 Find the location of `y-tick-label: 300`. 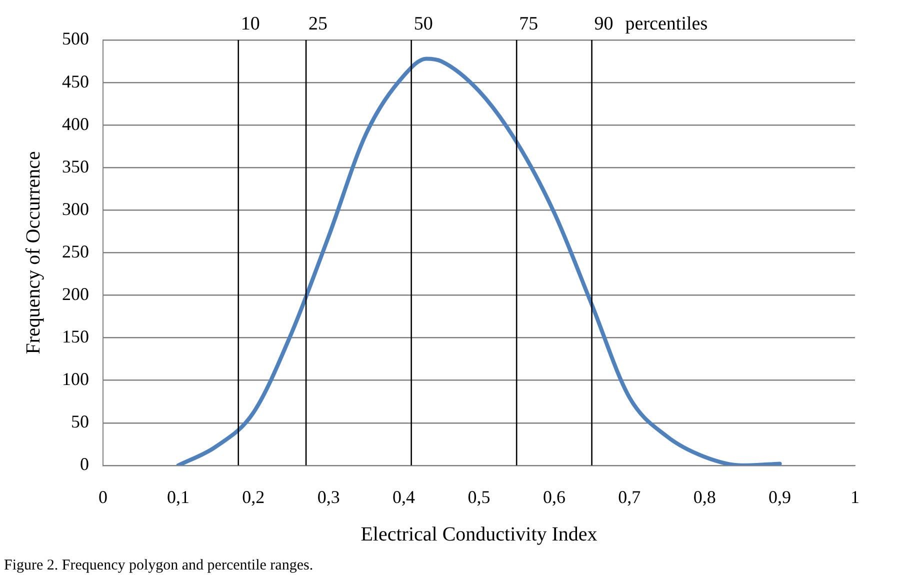

y-tick-label: 300 is located at coordinates (75, 208).